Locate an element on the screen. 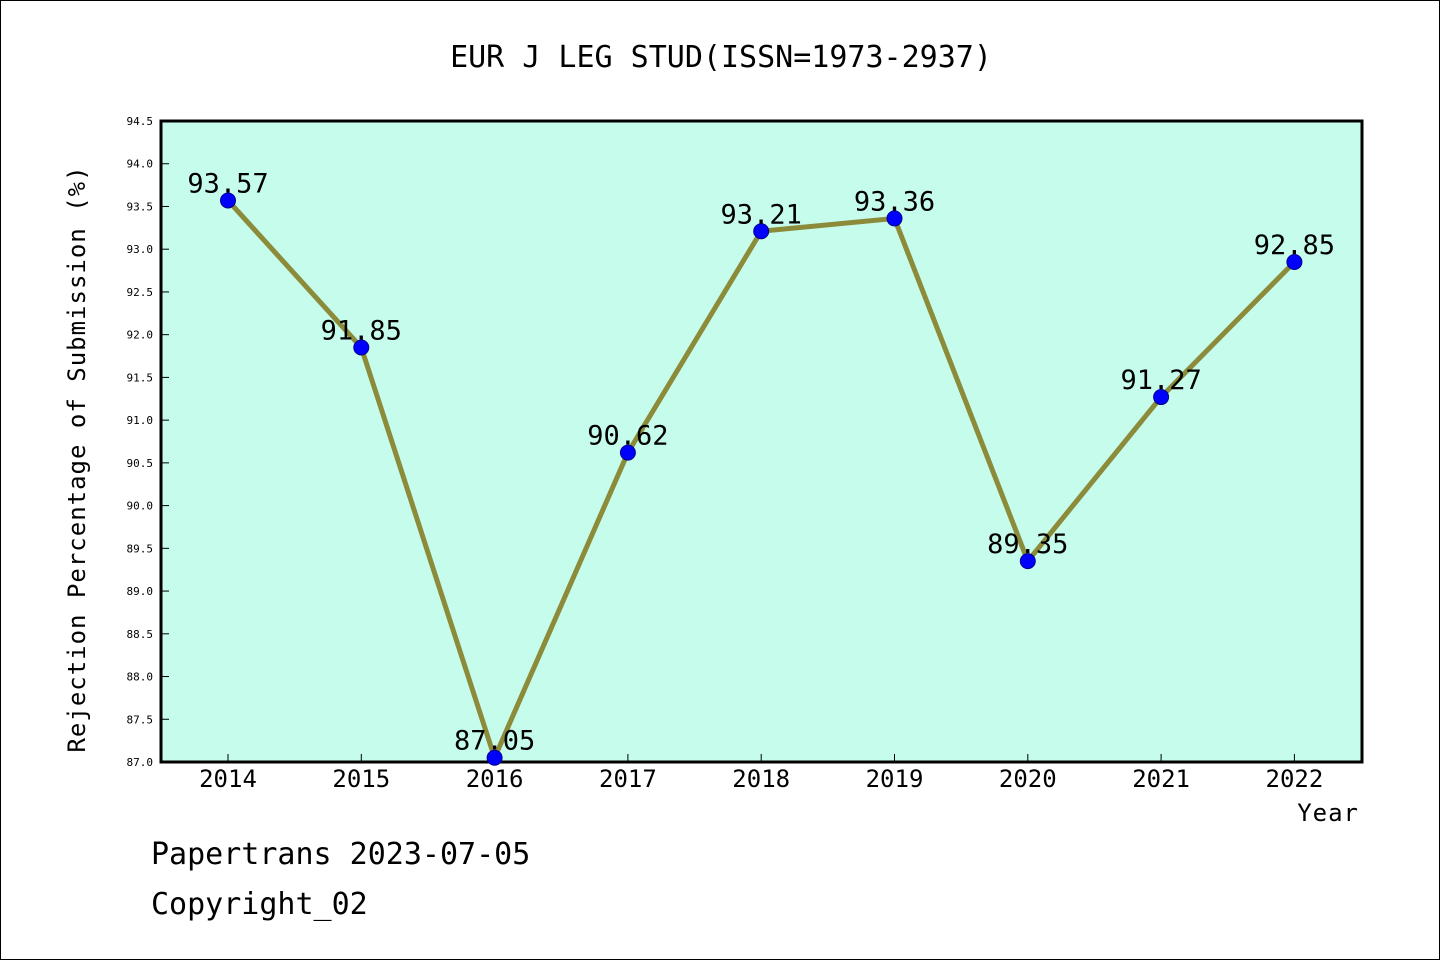 The width and height of the screenshot is (1440, 960). data-label: 91.27 is located at coordinates (1160, 380).